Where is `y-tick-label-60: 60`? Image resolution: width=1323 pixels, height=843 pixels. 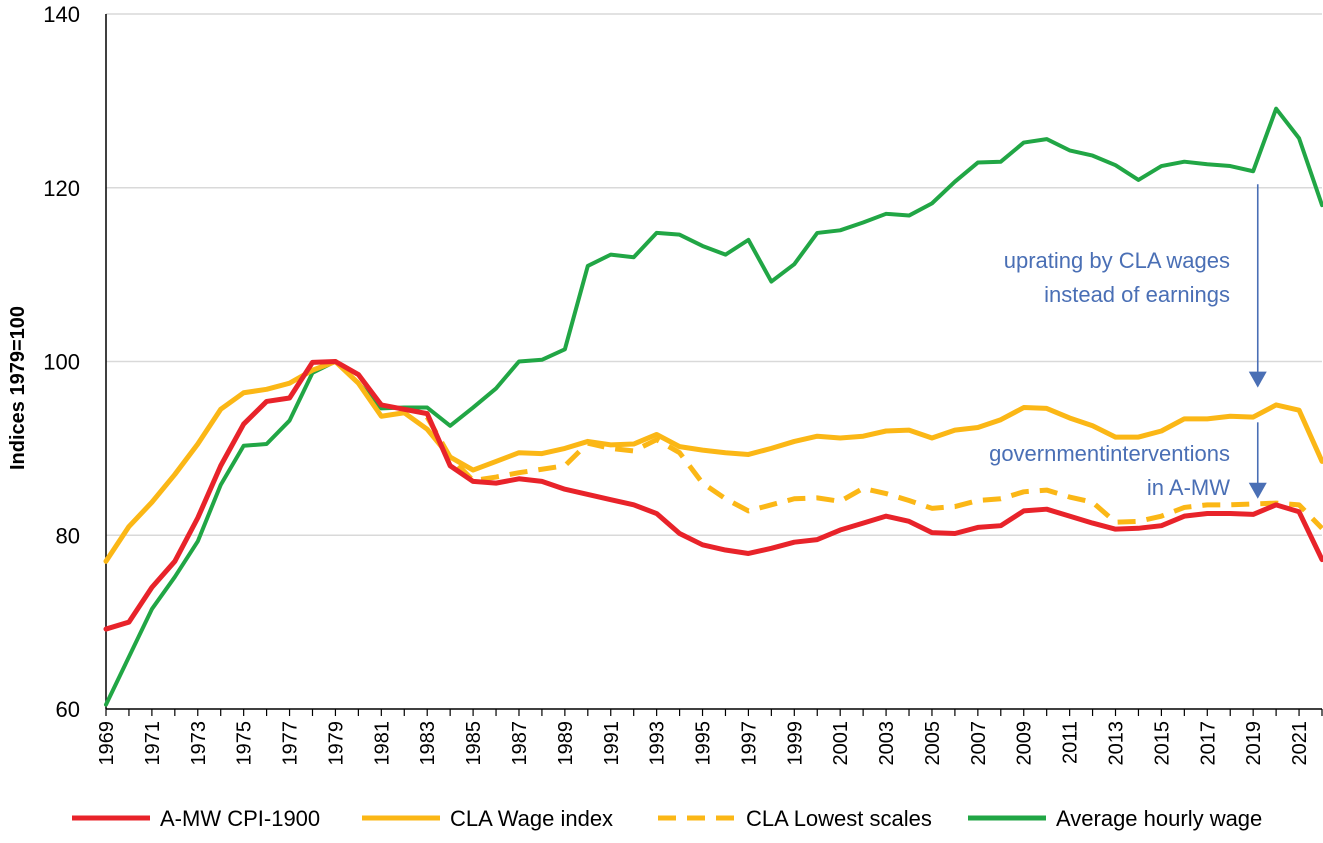 y-tick-label-60: 60 is located at coordinates (68, 709).